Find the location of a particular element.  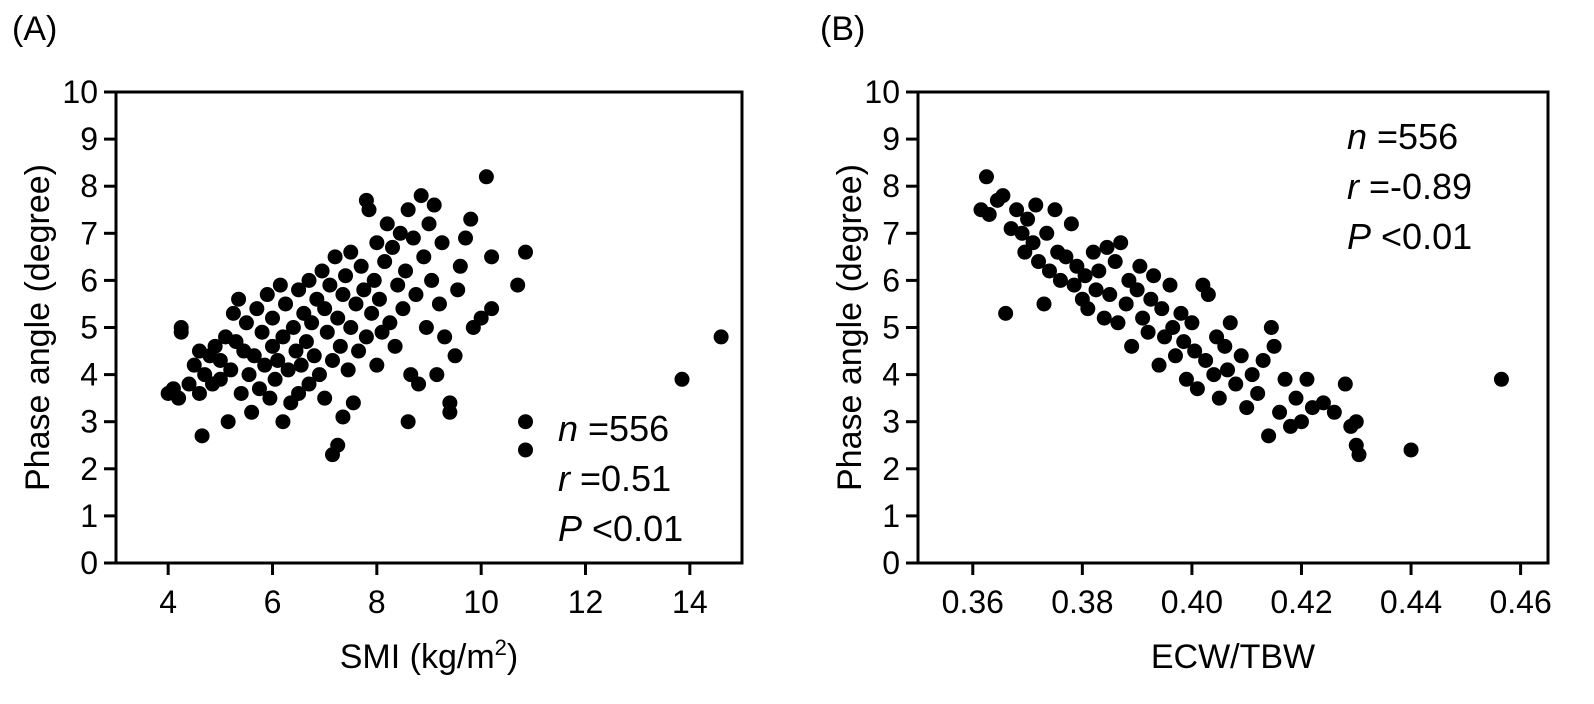

y-tick-label: 9 is located at coordinates (89, 139).